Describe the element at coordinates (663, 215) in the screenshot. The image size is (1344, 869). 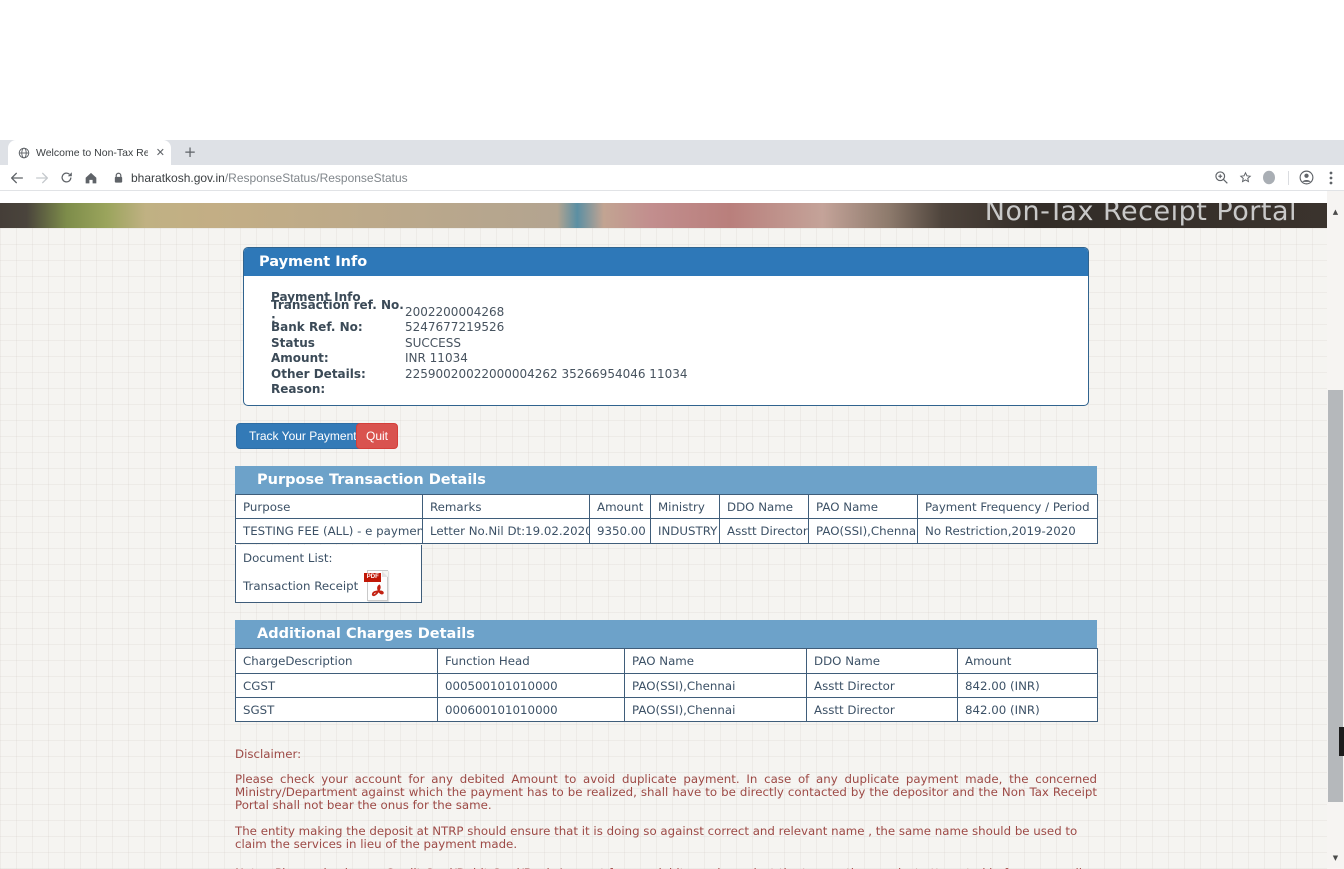
I see `site-banner: Non-Tax Receipt Portal` at that location.